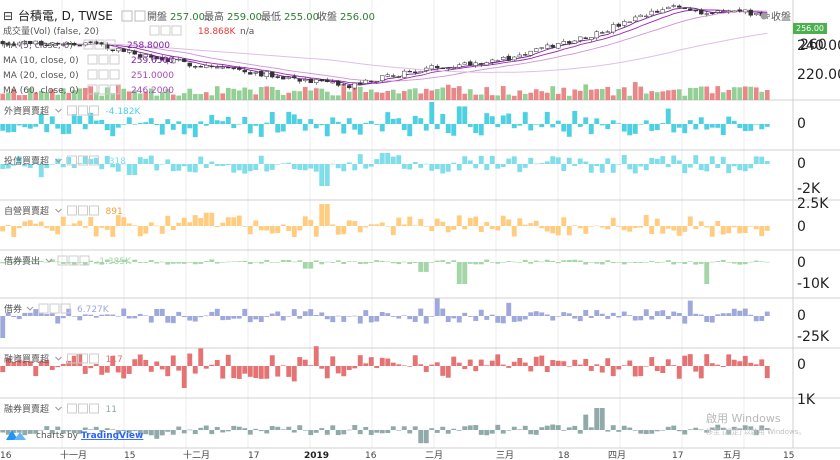 The image size is (840, 460). What do you see at coordinates (6, 455) in the screenshot?
I see `time-axis-label: 16` at bounding box center [6, 455].